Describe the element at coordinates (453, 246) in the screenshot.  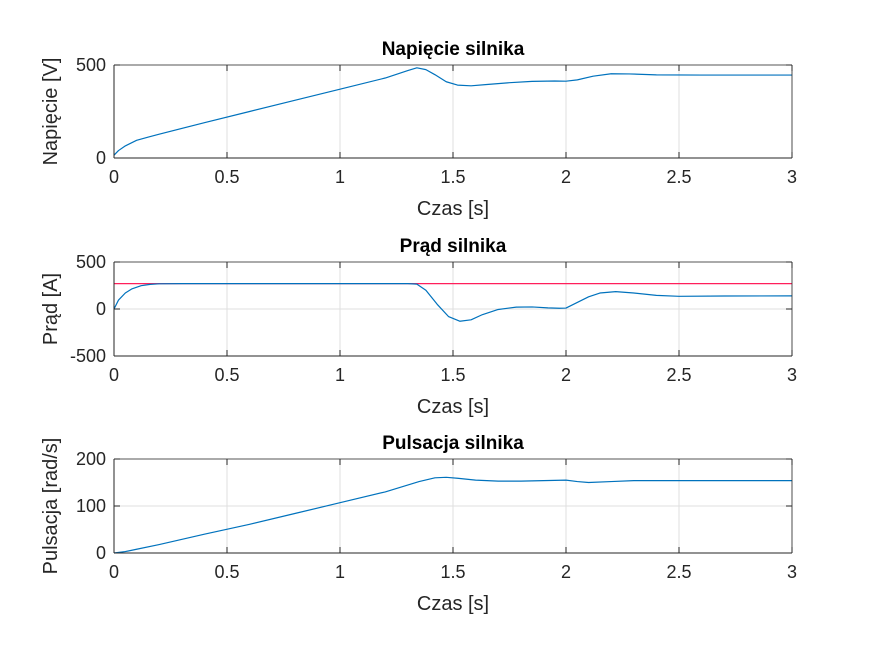
I see `chart-title: Prąd silnika` at that location.